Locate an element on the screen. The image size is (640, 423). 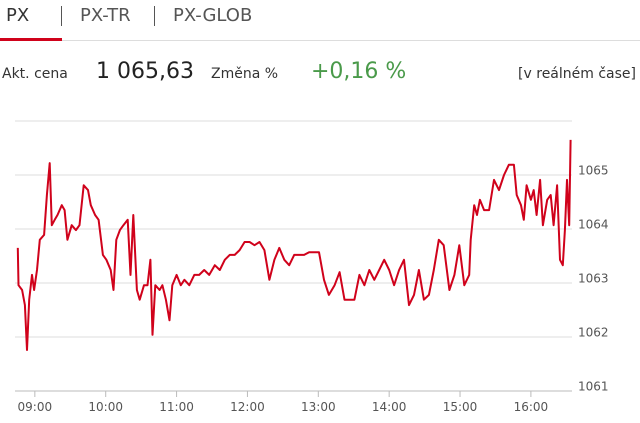
x-tick-label: 13:00 is located at coordinates (318, 407).